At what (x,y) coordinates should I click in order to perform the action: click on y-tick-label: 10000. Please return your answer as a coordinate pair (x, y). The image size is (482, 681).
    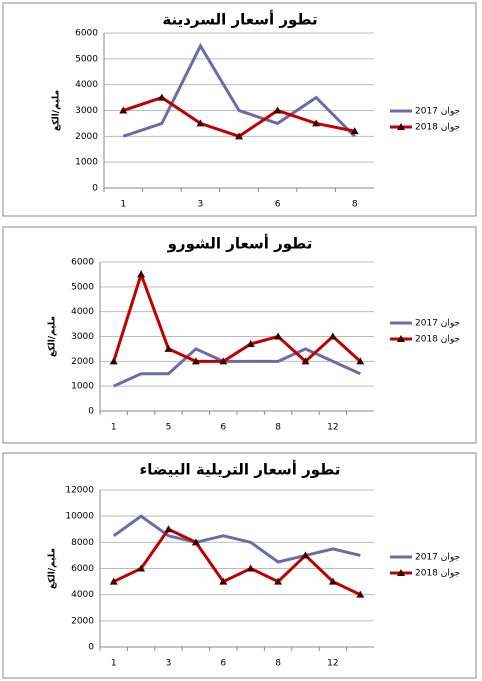
    Looking at the image, I should click on (79, 517).